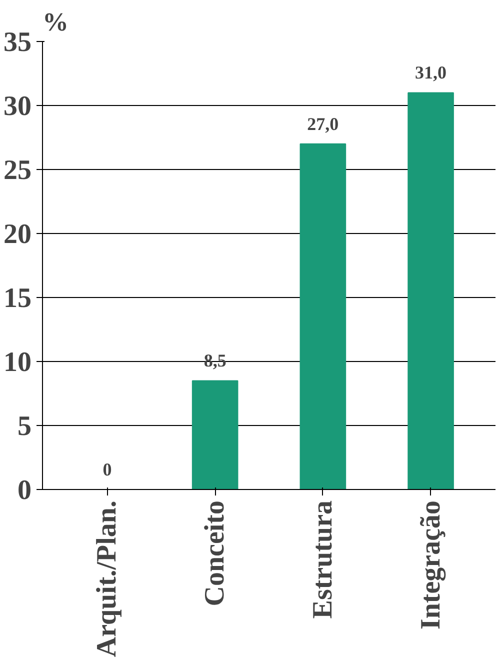 The image size is (502, 663). What do you see at coordinates (25, 426) in the screenshot?
I see `y-tick-label: 5` at bounding box center [25, 426].